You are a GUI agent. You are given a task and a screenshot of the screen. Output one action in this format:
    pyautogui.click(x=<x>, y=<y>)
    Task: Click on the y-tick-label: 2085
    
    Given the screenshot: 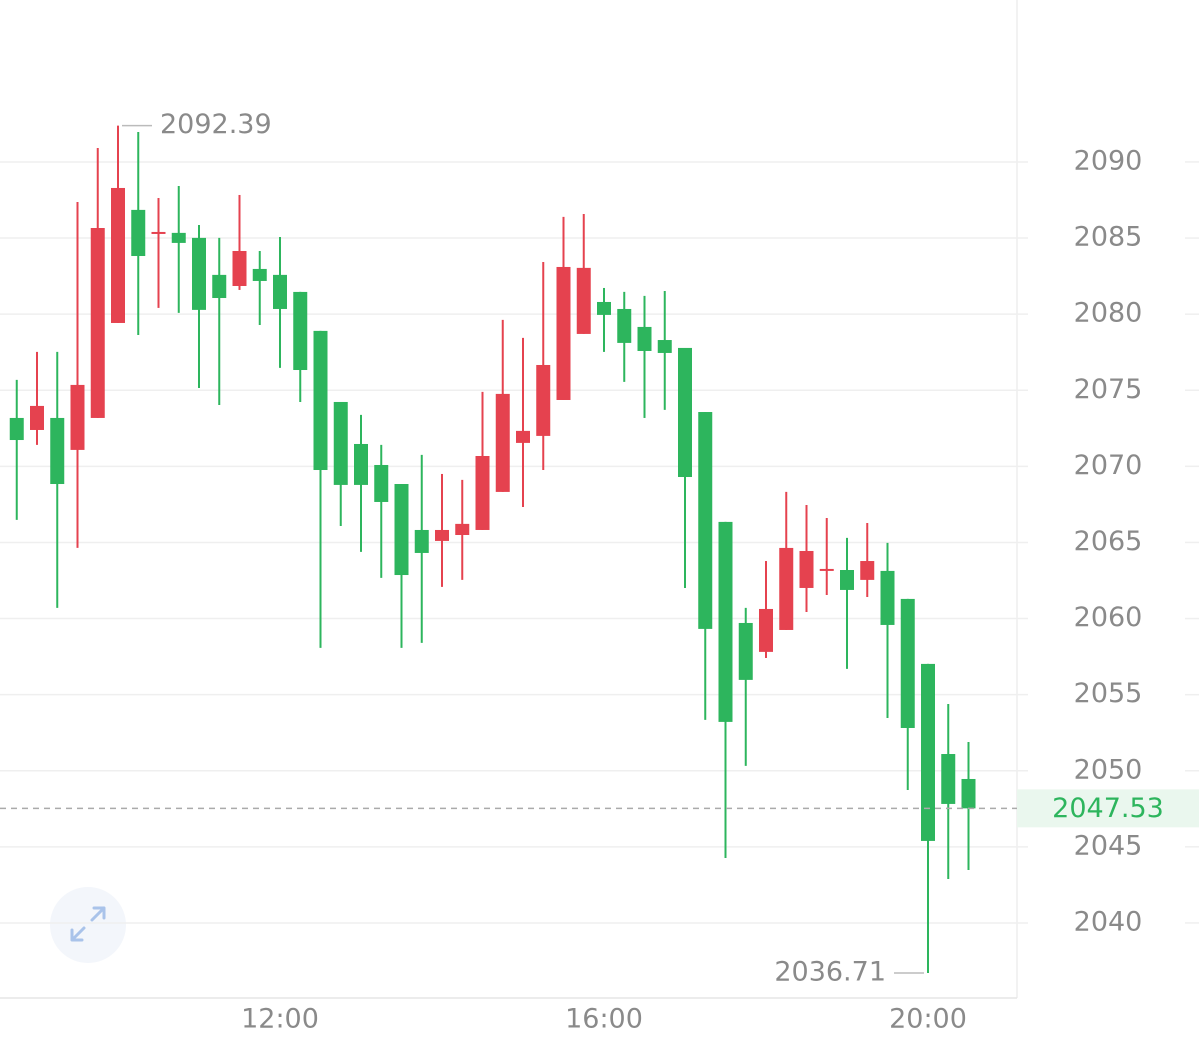 What is the action you would take?
    pyautogui.click(x=1108, y=237)
    